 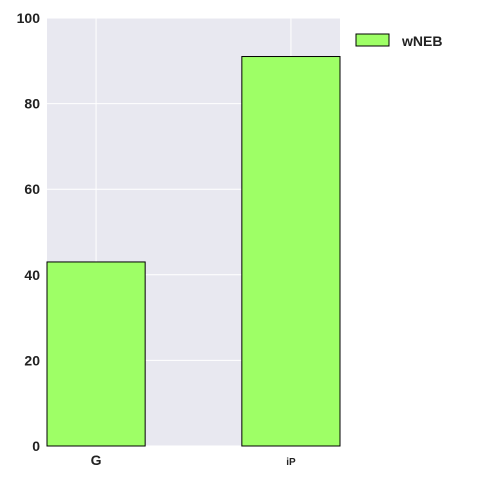 I want to click on legend-label: wNEB, so click(x=421, y=41).